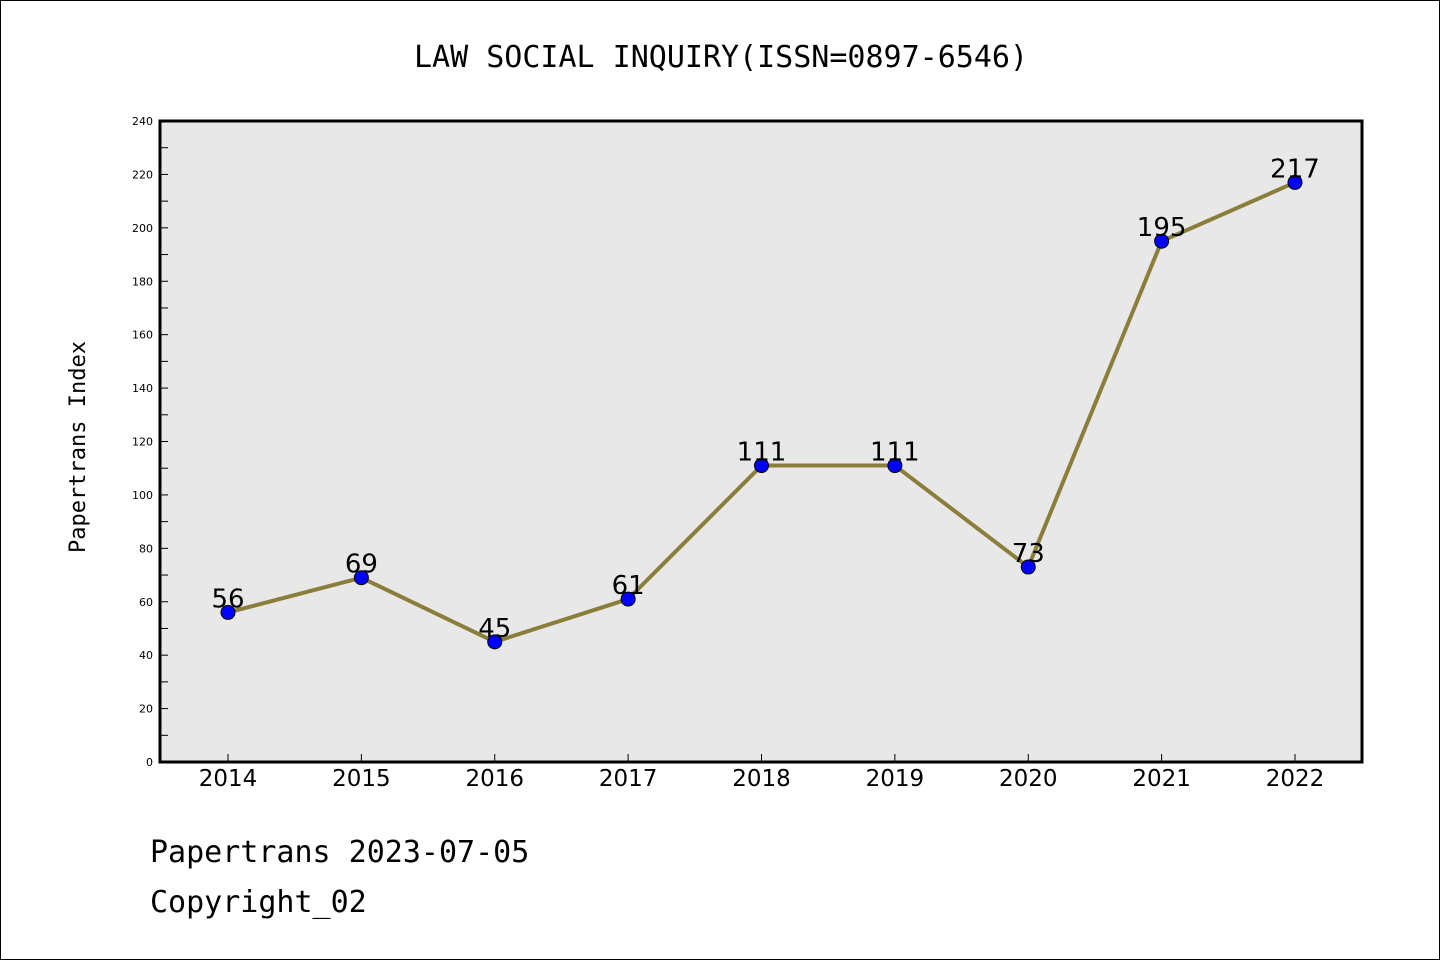  Describe the element at coordinates (142, 121) in the screenshot. I see `y-tick-label: 240` at that location.